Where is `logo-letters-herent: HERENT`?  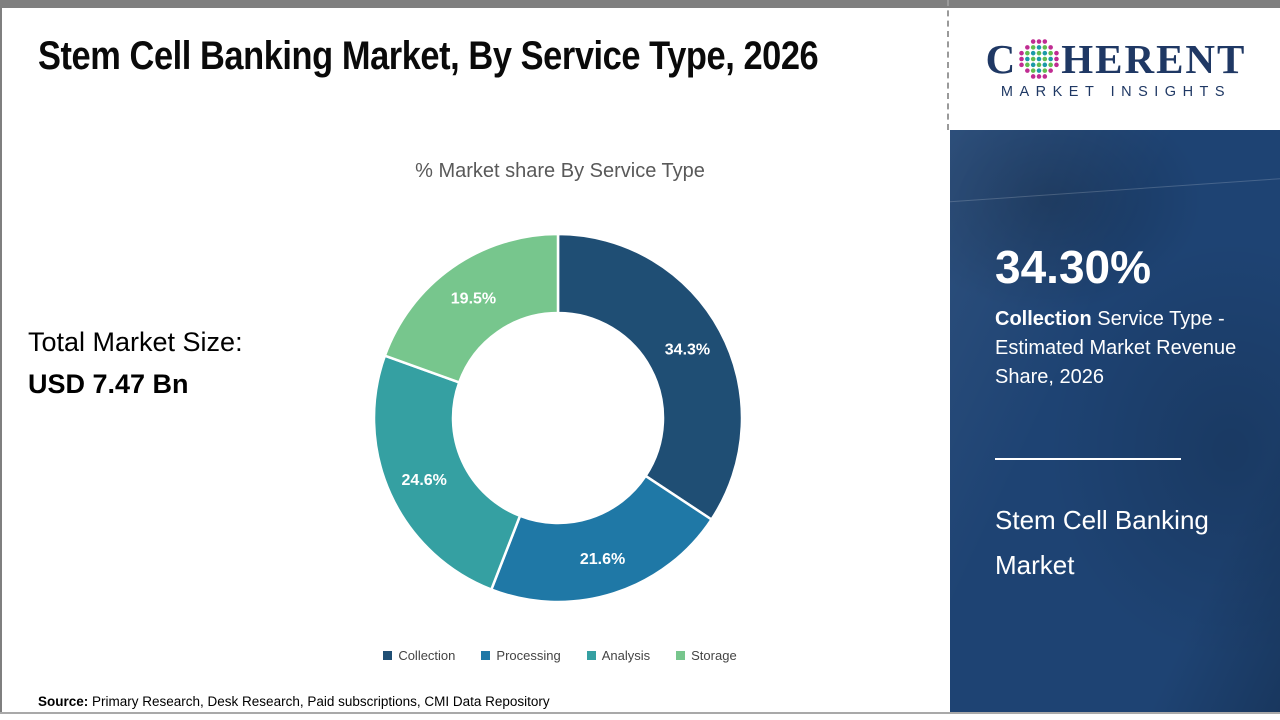
logo-letters-herent: HERENT is located at coordinates (1154, 58).